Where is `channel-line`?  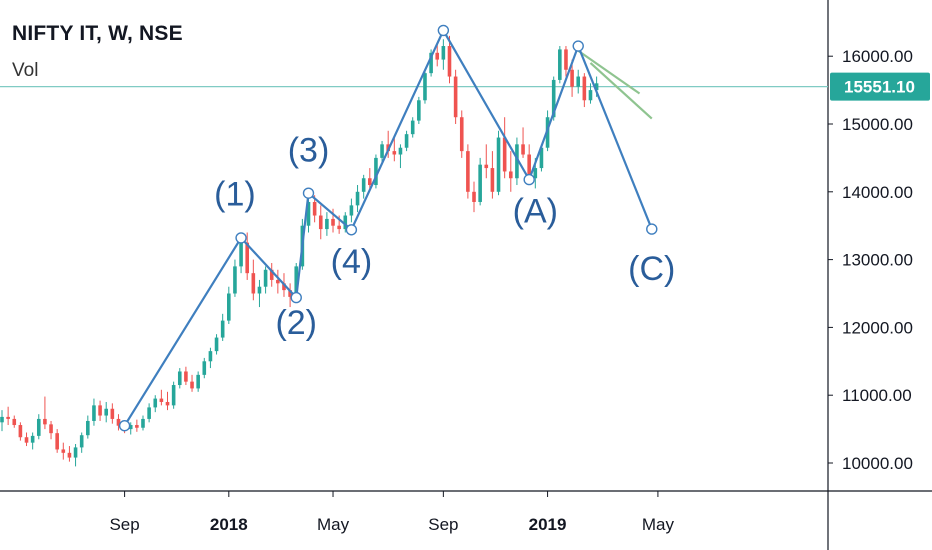
channel-line is located at coordinates (609, 72).